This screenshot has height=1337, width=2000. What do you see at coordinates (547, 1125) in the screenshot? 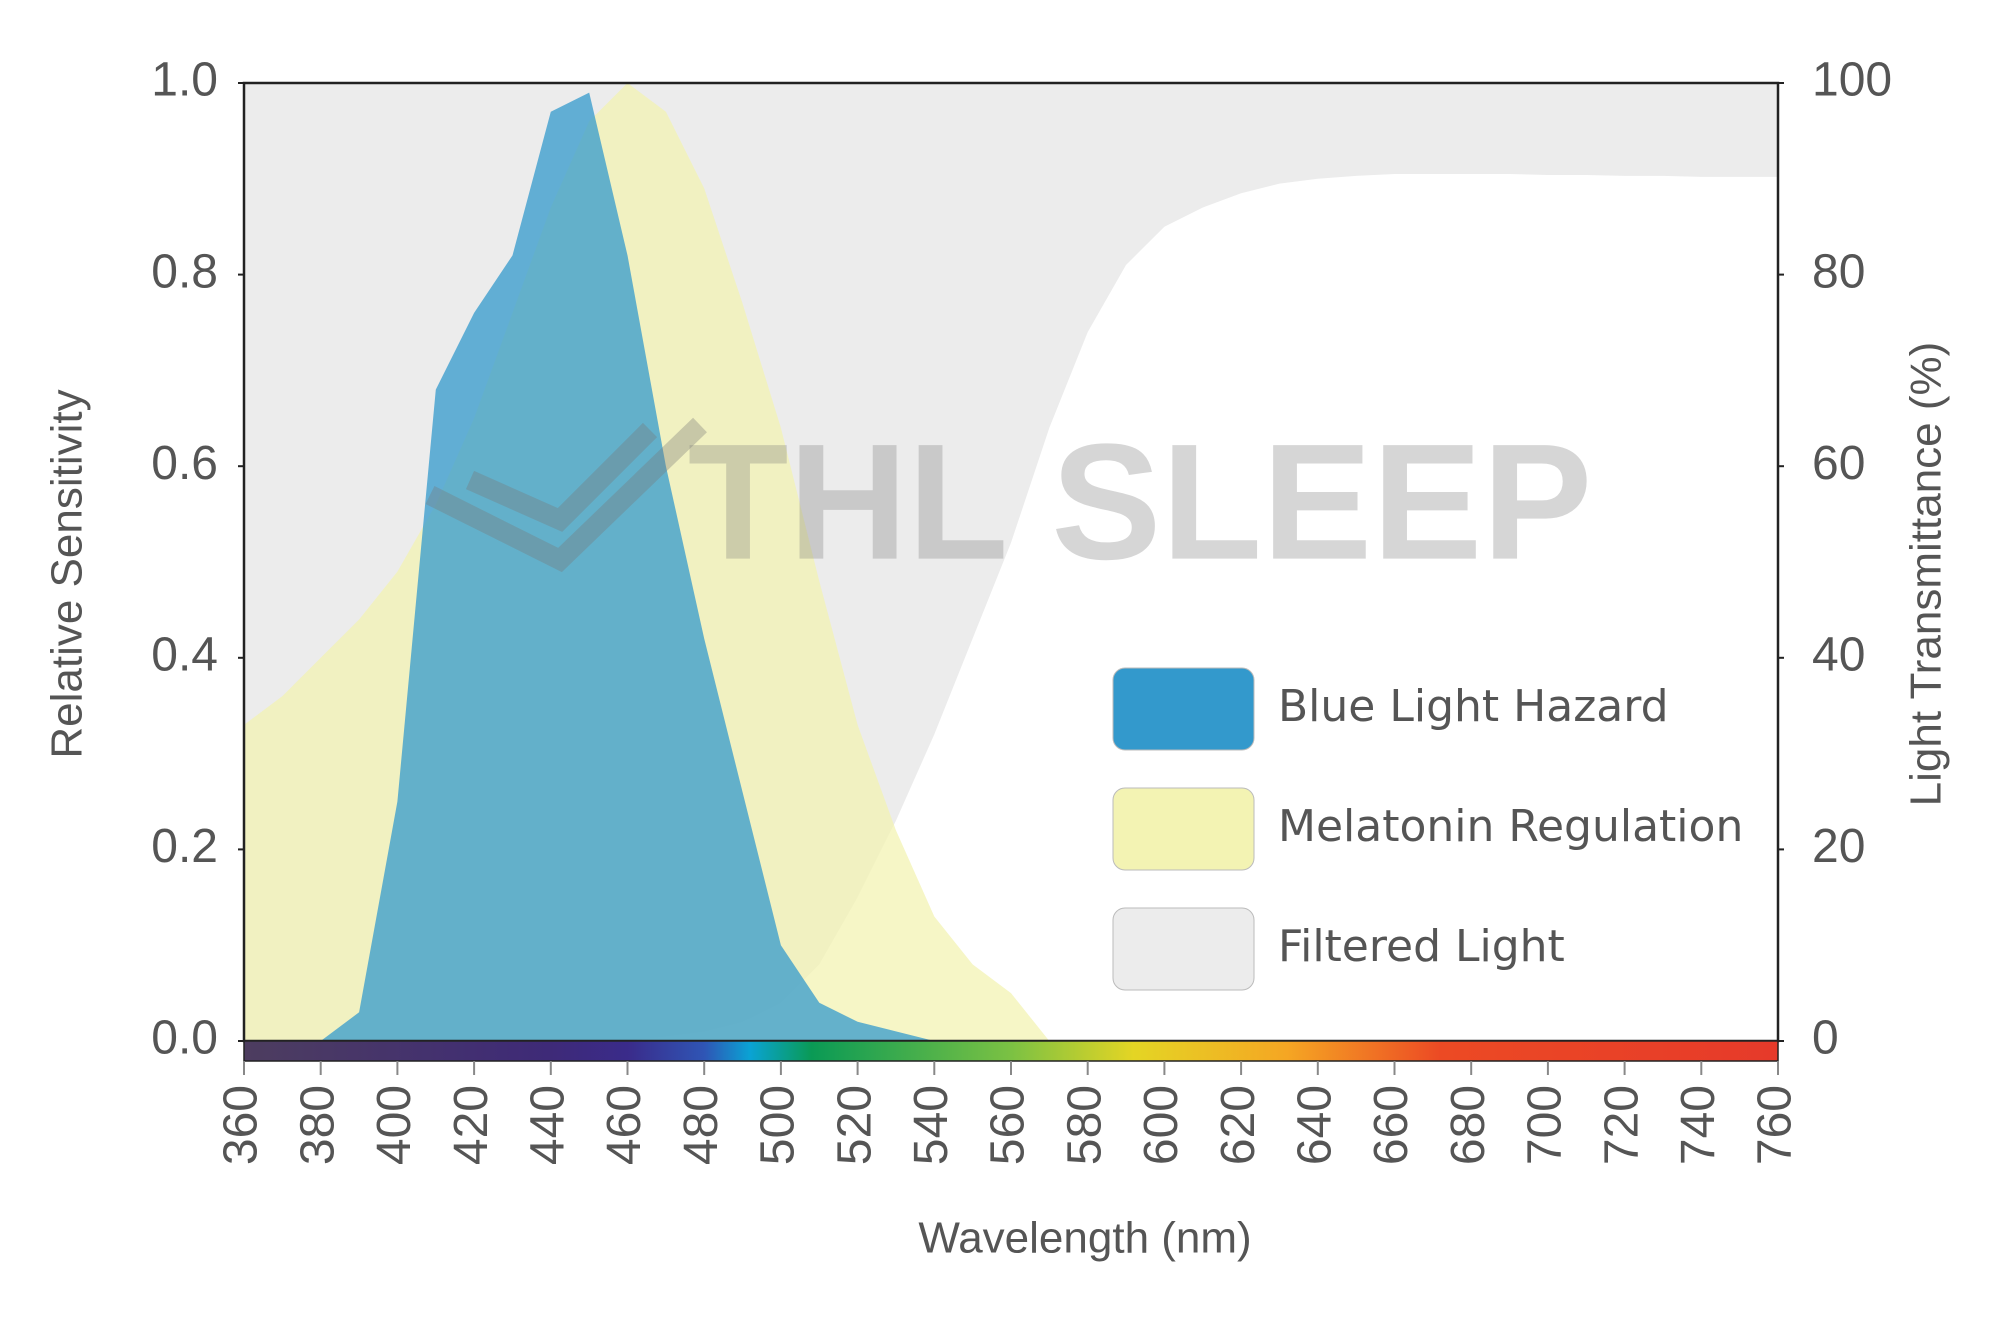
I see `x-tick-label: 440` at bounding box center [547, 1125].